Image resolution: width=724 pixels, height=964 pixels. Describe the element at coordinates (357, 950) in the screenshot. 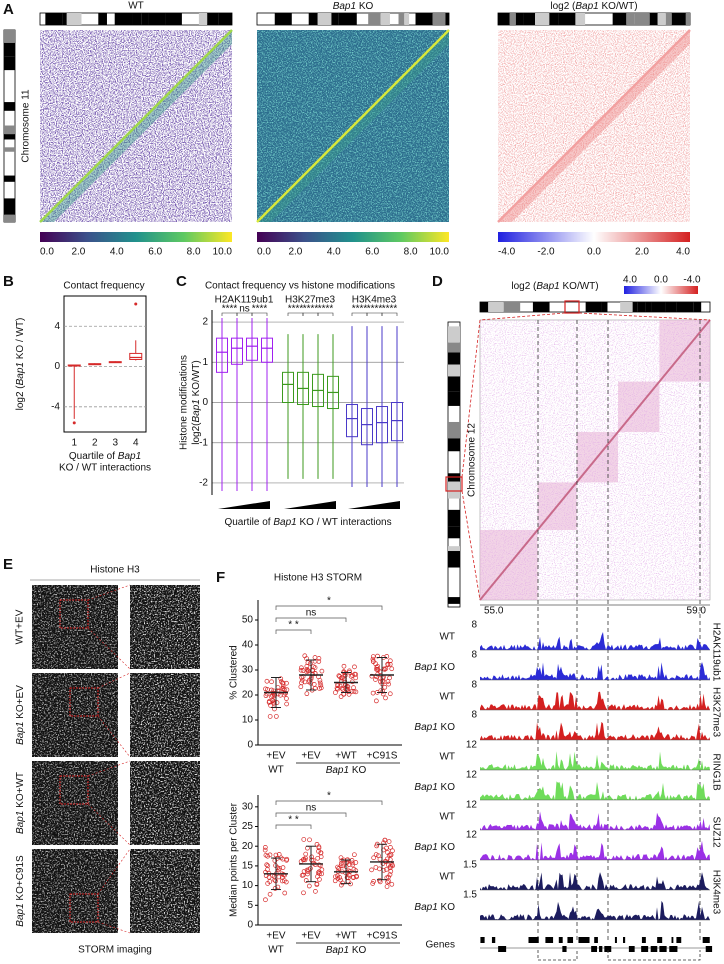

I see `group-label-part: KO` at that location.